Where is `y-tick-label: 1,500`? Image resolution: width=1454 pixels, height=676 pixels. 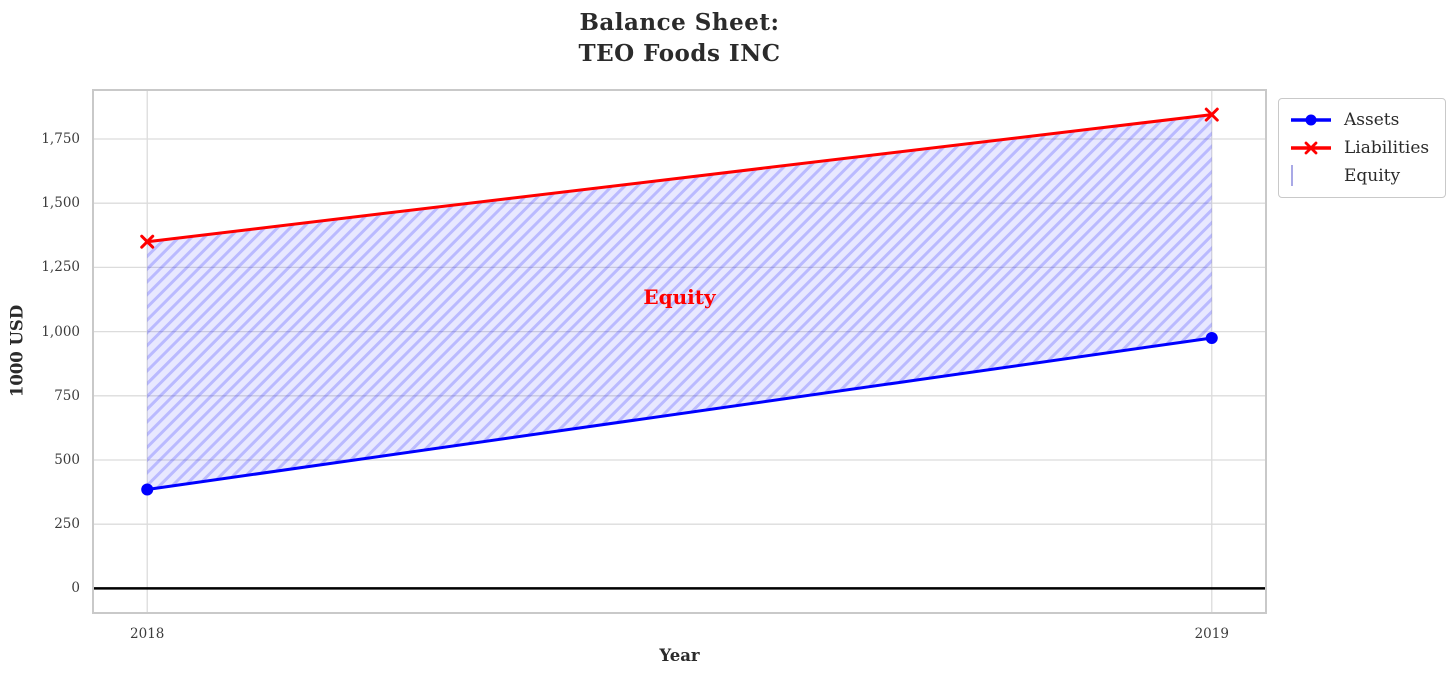 y-tick-label: 1,500 is located at coordinates (60, 203).